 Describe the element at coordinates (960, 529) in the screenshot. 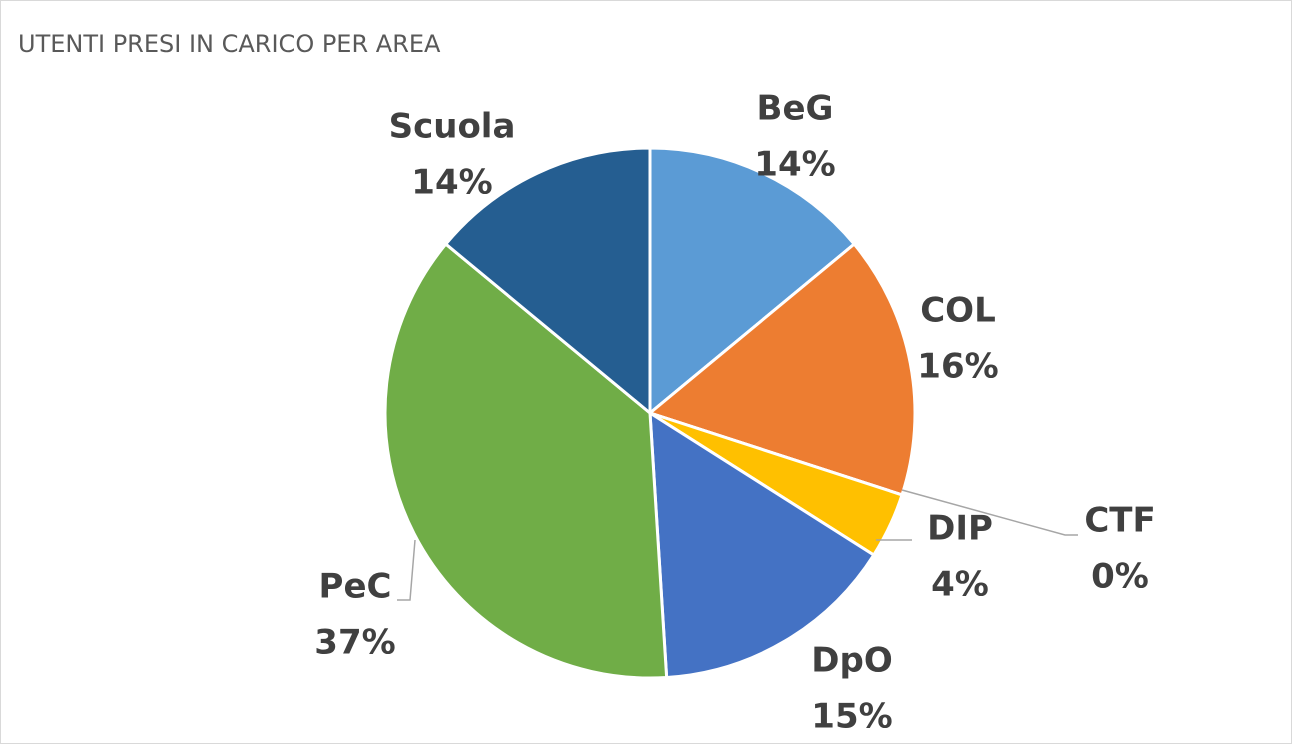

I see `category-label: DIP` at that location.